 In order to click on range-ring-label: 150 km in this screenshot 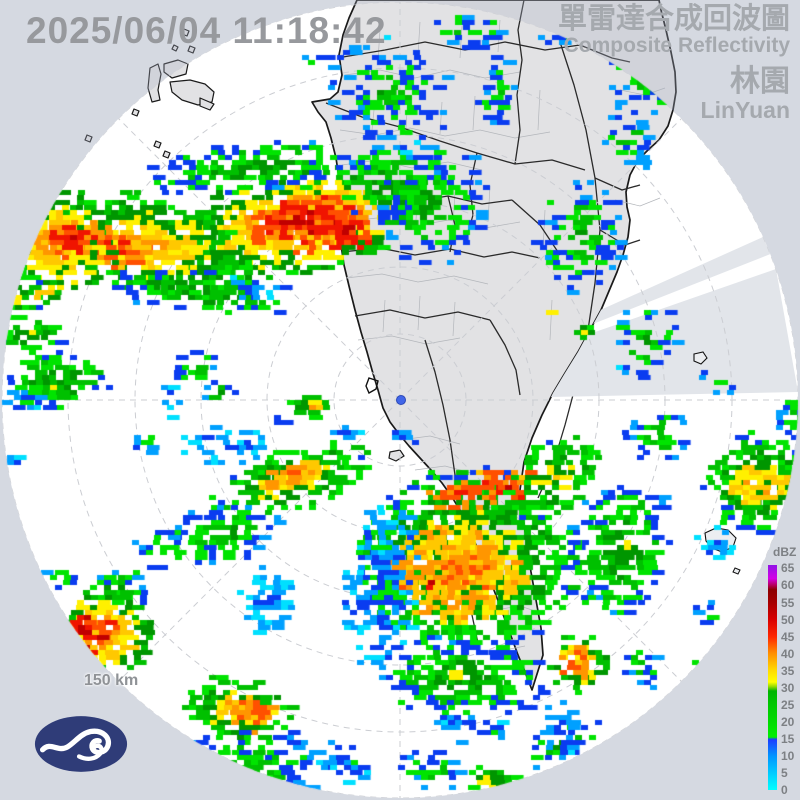, I will do `click(111, 680)`.